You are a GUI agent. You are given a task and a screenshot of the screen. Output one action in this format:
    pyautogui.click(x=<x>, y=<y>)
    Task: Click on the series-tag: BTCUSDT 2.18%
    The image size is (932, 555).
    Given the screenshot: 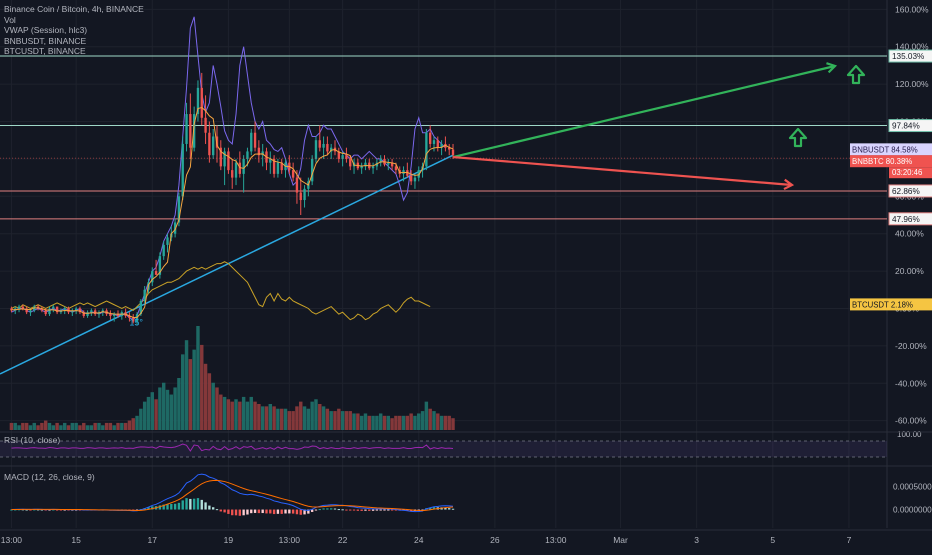 What is the action you would take?
    pyautogui.click(x=882, y=304)
    